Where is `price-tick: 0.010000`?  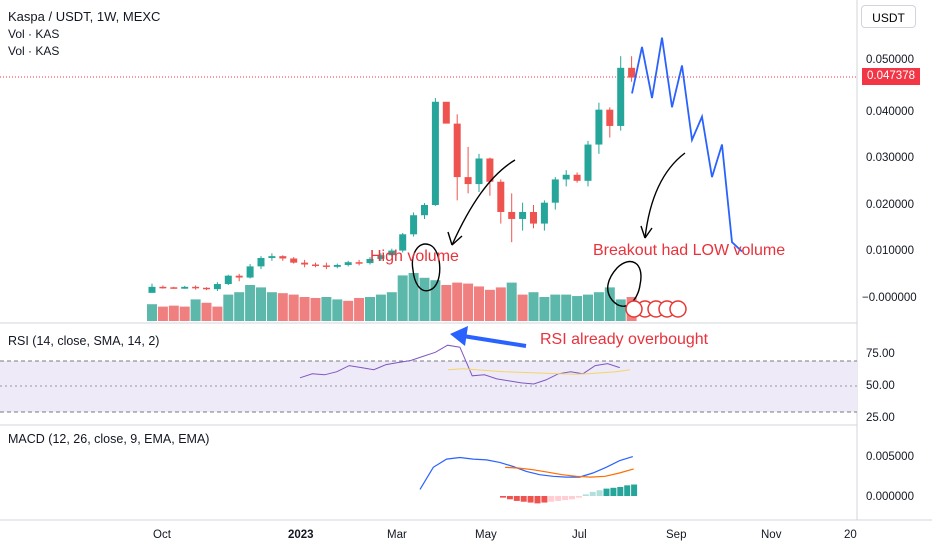 price-tick: 0.010000 is located at coordinates (890, 251).